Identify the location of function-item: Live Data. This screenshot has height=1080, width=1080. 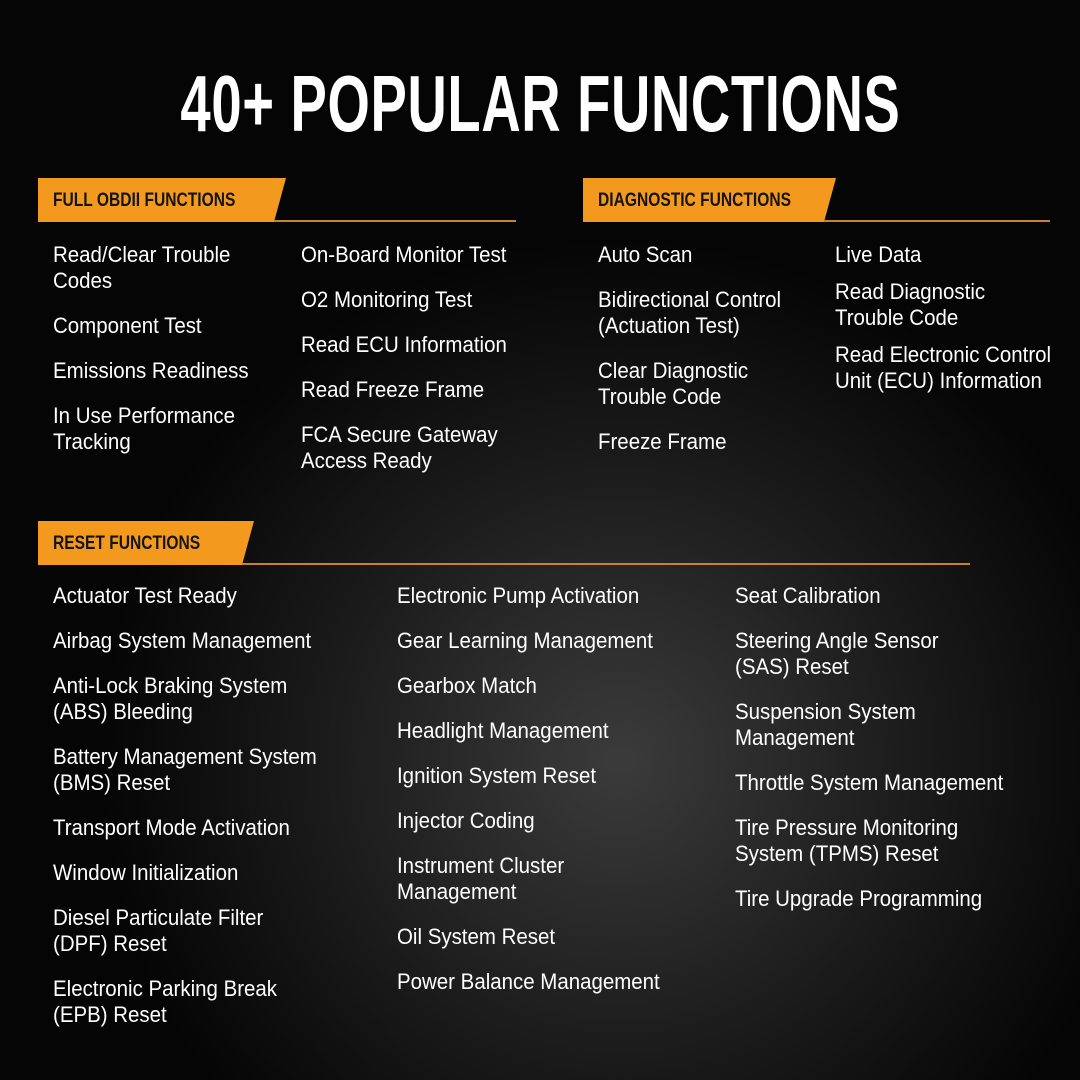
(878, 254).